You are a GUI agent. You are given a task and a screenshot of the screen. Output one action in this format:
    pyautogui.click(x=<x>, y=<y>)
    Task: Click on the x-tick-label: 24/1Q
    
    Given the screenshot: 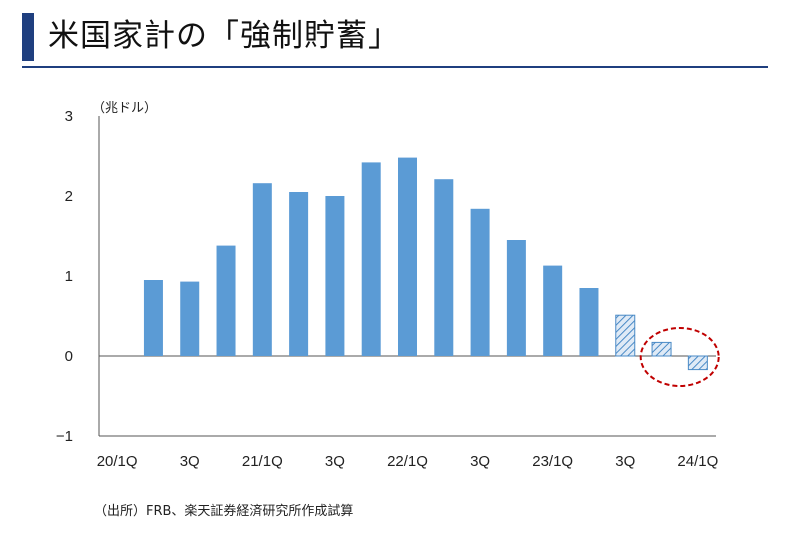 What is the action you would take?
    pyautogui.click(x=697, y=461)
    